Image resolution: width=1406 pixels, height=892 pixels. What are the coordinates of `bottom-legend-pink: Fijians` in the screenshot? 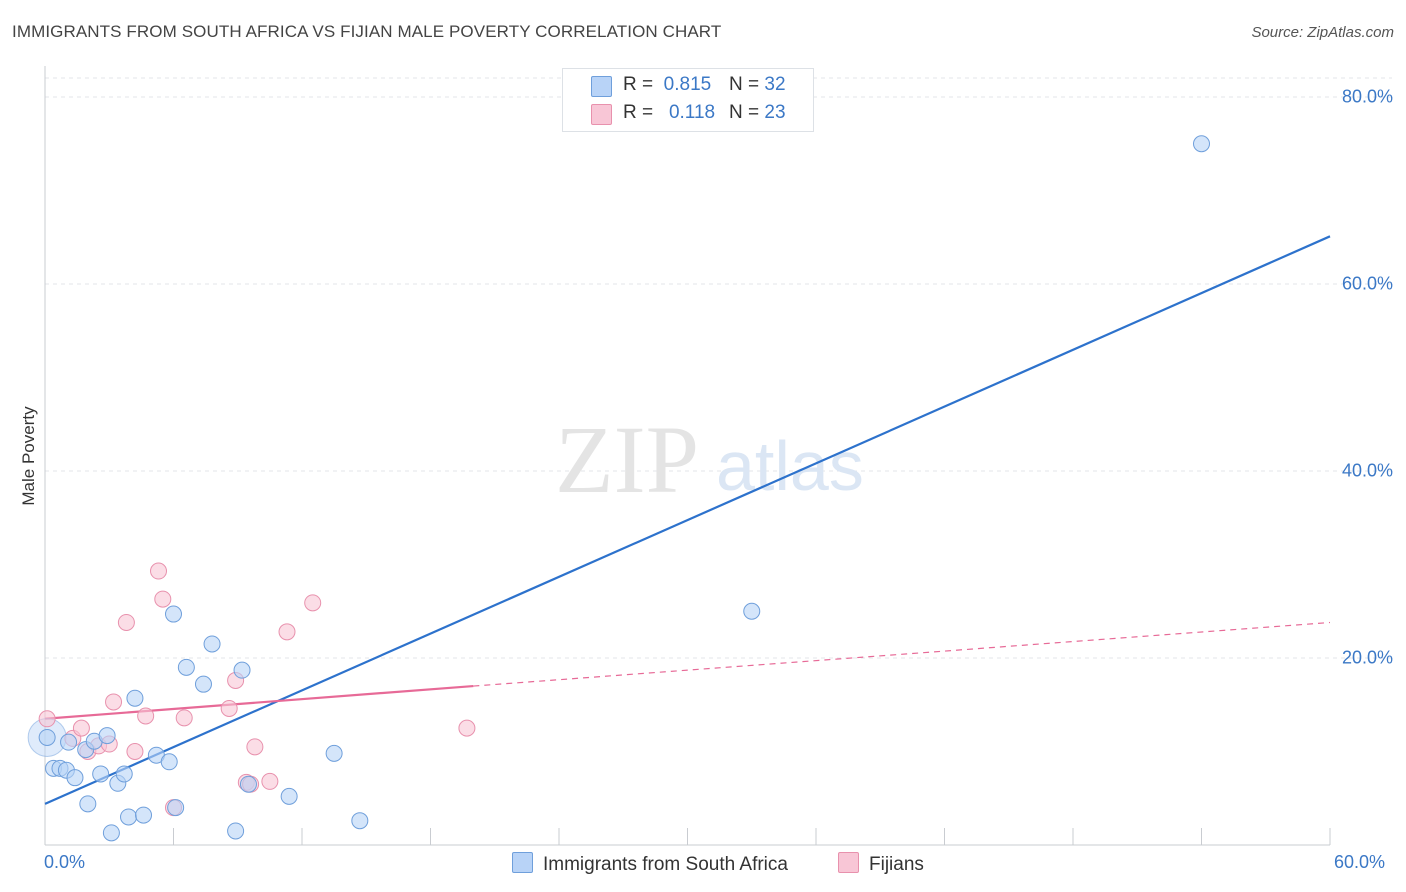 It's located at (881, 864).